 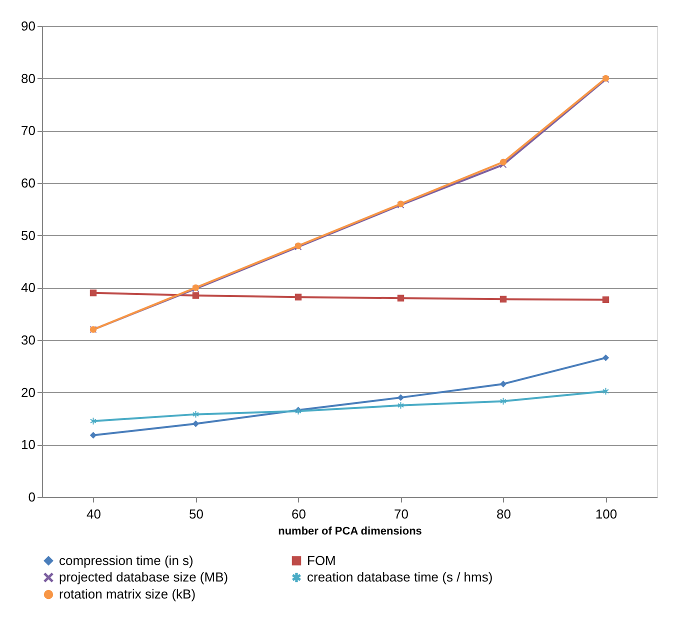 I want to click on x-tick-label: 70, so click(x=401, y=514).